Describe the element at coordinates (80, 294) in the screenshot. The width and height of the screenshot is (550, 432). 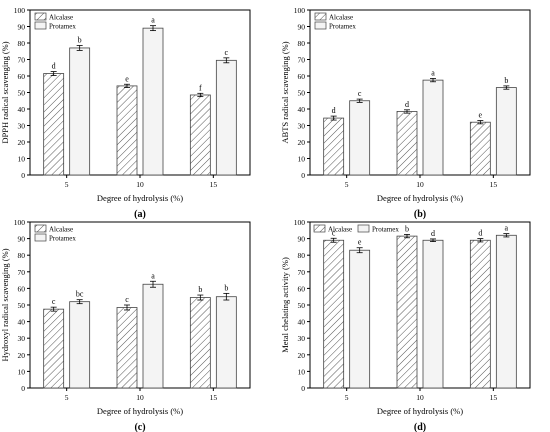
I see `significance-letter: bc` at that location.